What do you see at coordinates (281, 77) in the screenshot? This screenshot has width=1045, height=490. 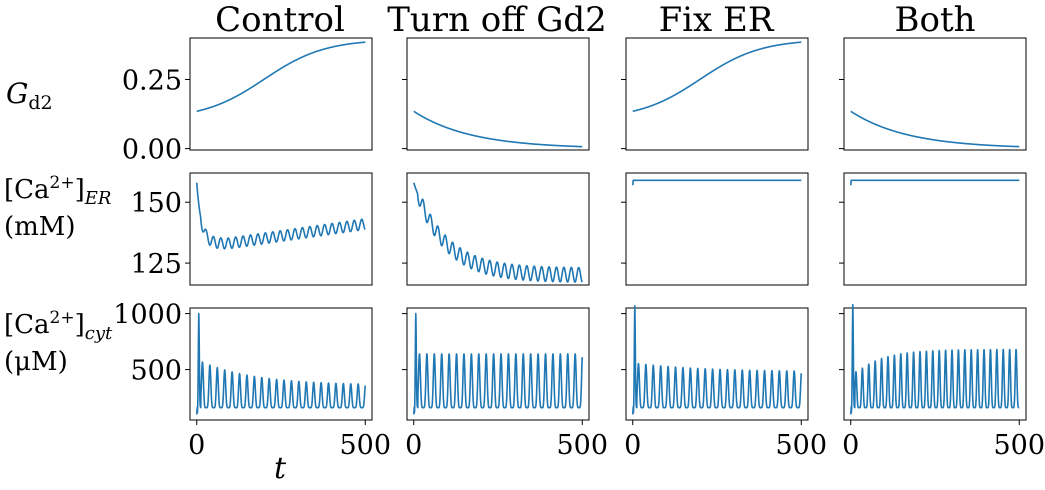 I see `series-line-gd2-control` at bounding box center [281, 77].